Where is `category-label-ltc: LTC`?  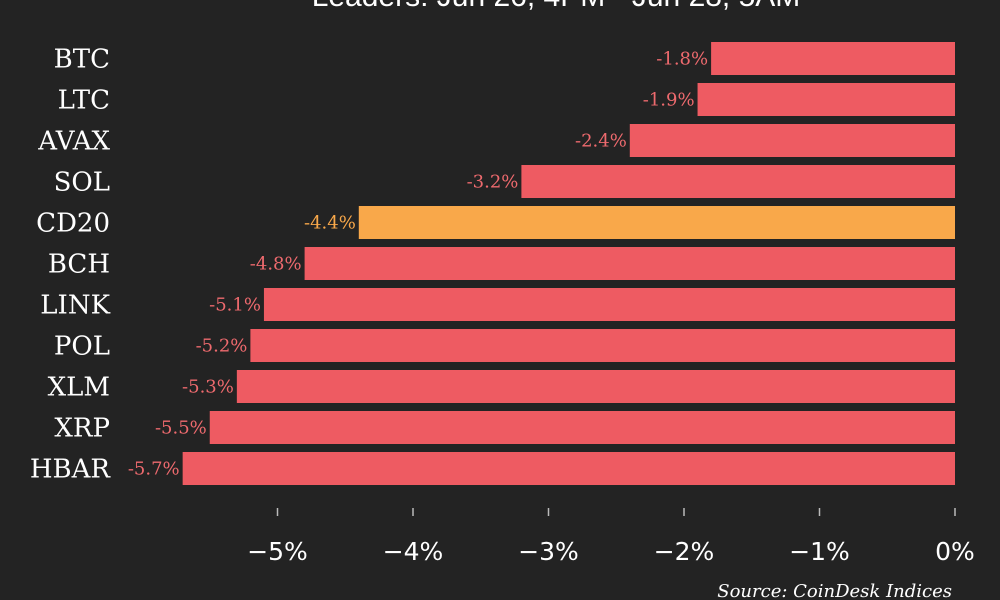 category-label-ltc: LTC is located at coordinates (84, 101).